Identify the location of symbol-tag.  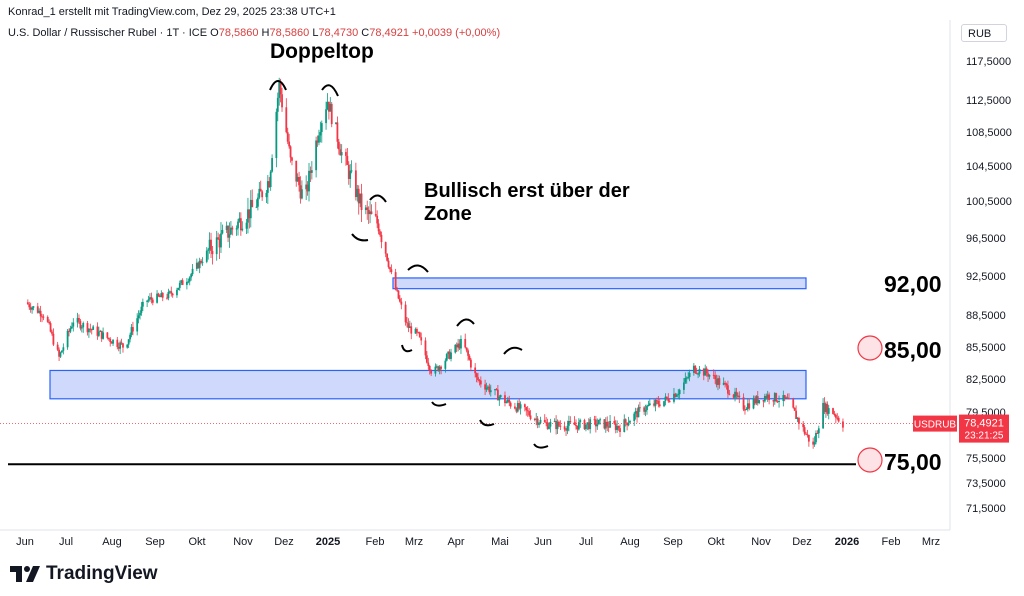
(935, 423).